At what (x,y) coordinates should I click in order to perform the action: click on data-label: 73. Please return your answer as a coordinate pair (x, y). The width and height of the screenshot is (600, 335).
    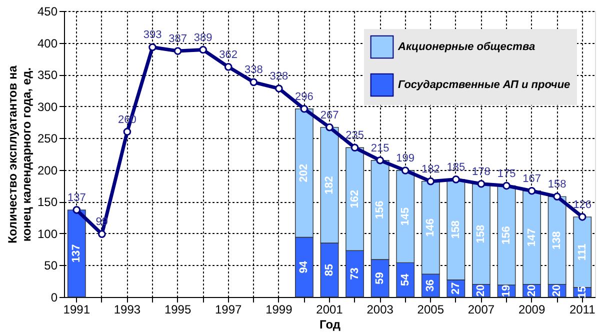
    Looking at the image, I should click on (354, 274).